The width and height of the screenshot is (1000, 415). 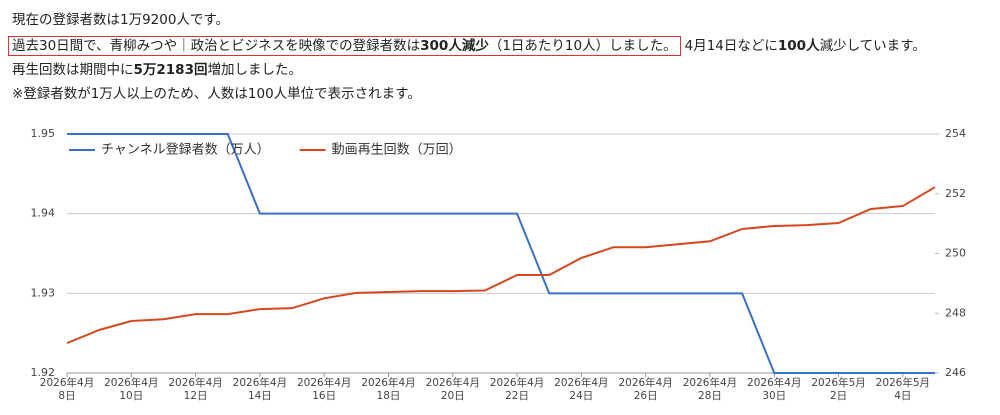 What do you see at coordinates (324, 389) in the screenshot?
I see `x-tick-label: 2026年4月 16日` at bounding box center [324, 389].